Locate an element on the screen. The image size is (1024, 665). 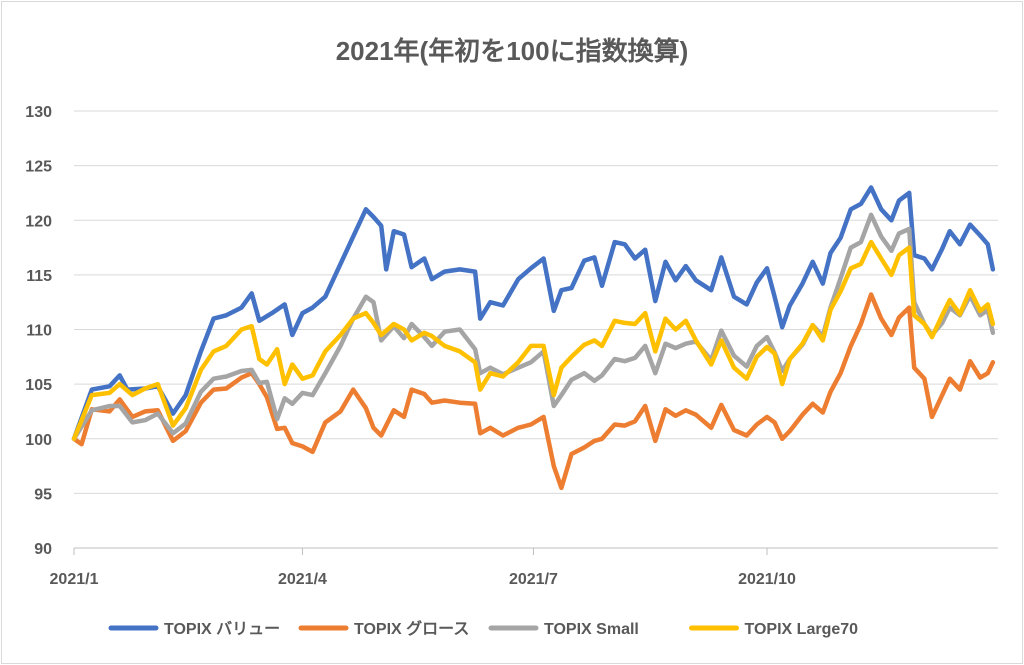
legend-label-3: TOPIX Large70 is located at coordinates (802, 629).